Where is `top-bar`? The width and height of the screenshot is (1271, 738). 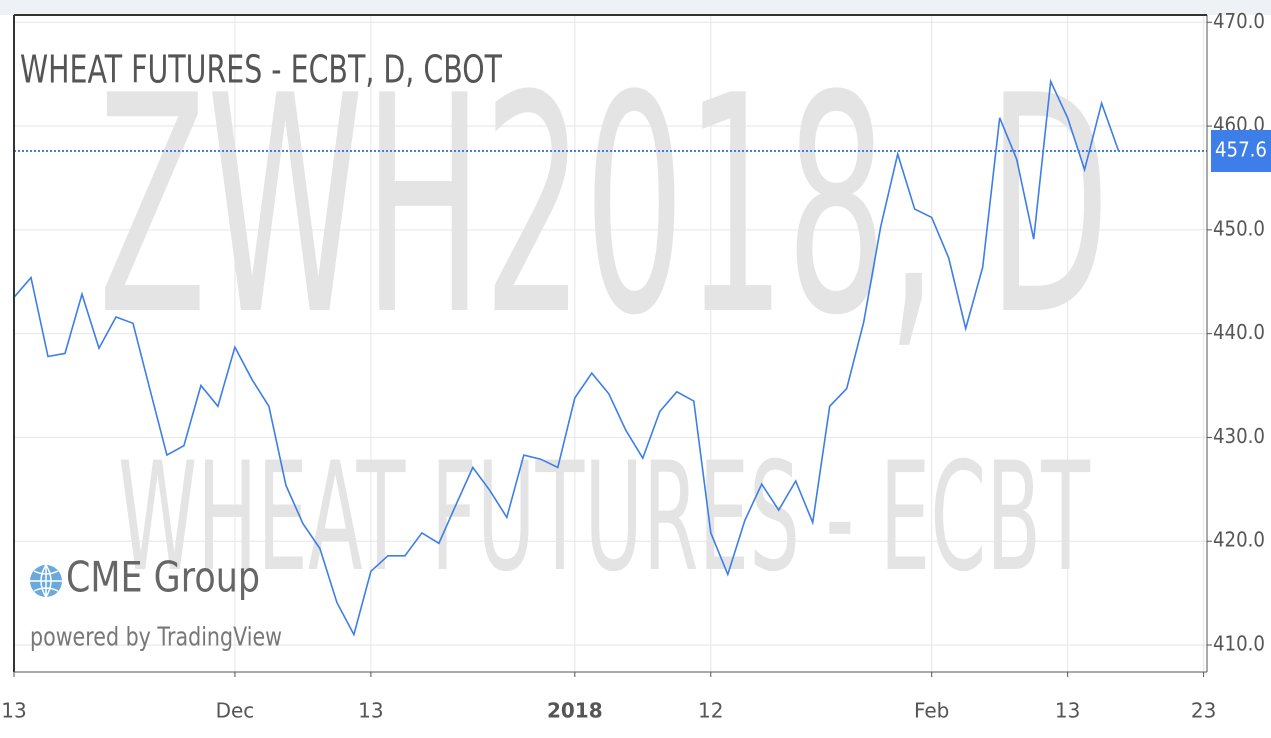 top-bar is located at coordinates (635, 7).